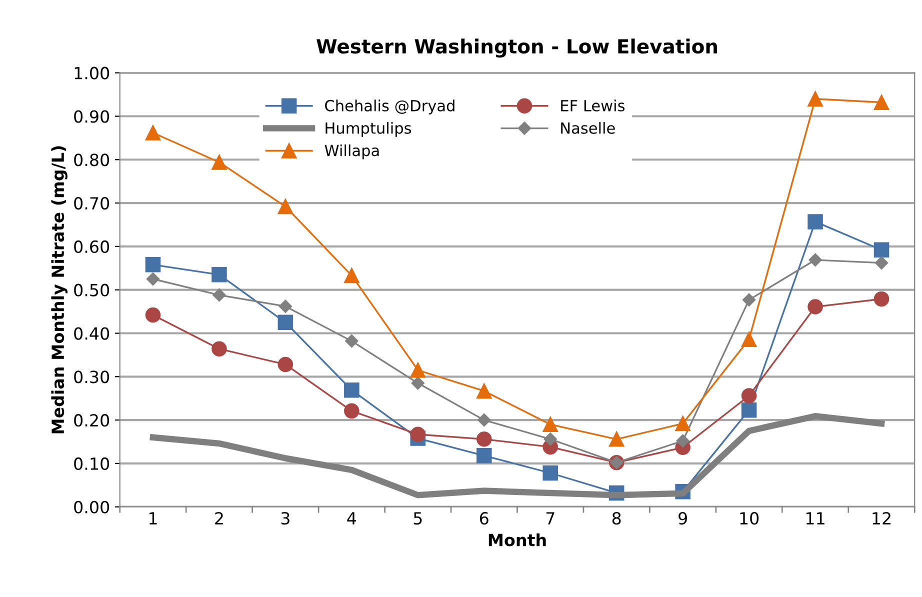 Image resolution: width=922 pixels, height=597 pixels. What do you see at coordinates (682, 518) in the screenshot?
I see `x-tick-label: 9` at bounding box center [682, 518].